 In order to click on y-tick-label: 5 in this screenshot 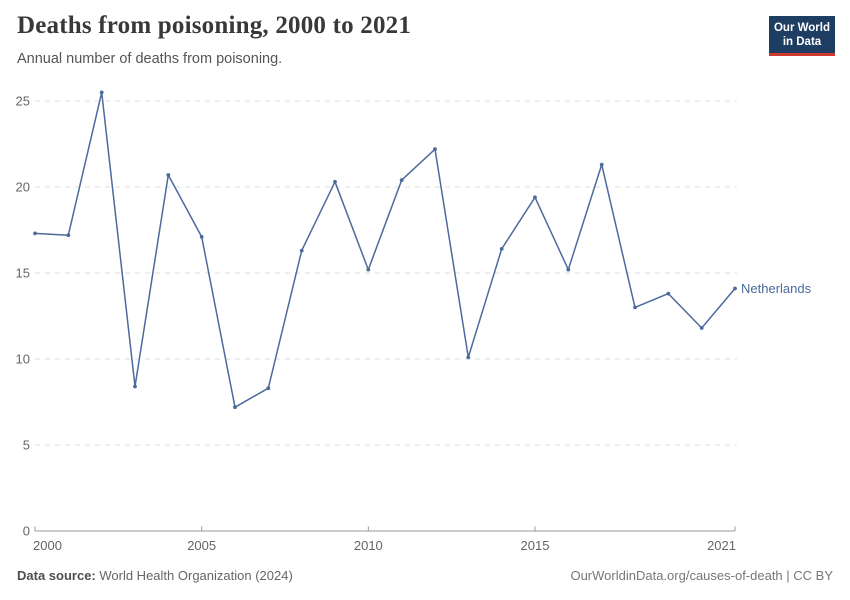, I will do `click(26, 445)`.